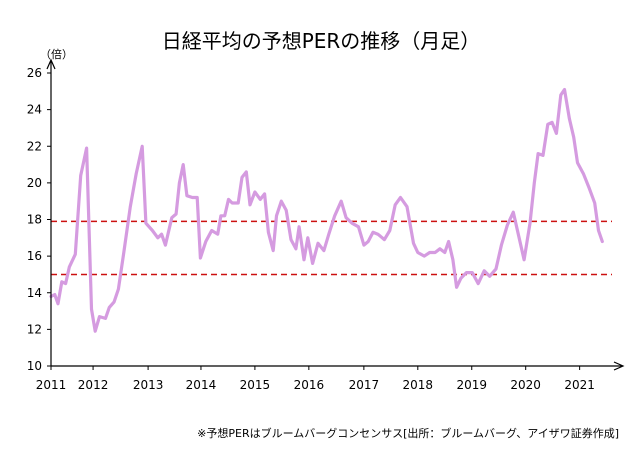  Describe the element at coordinates (255, 385) in the screenshot. I see `x-tick-label: 2015` at that location.